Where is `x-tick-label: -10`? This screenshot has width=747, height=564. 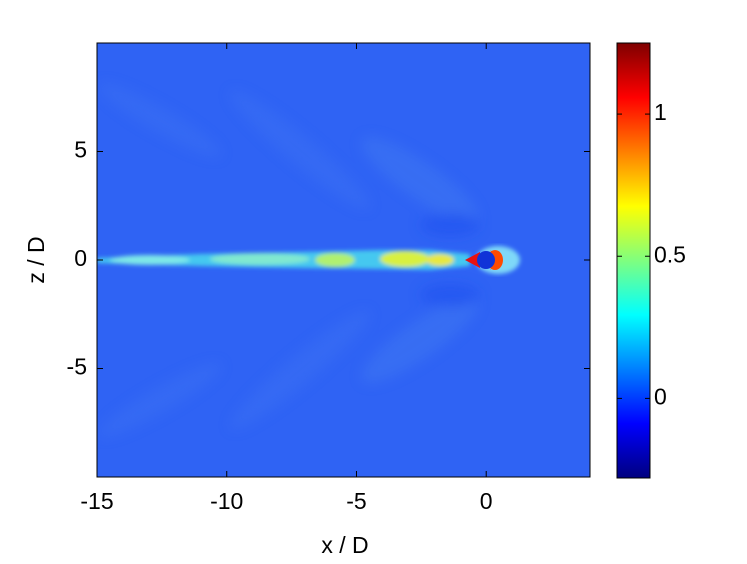
x-tick-label: -10 is located at coordinates (226, 501).